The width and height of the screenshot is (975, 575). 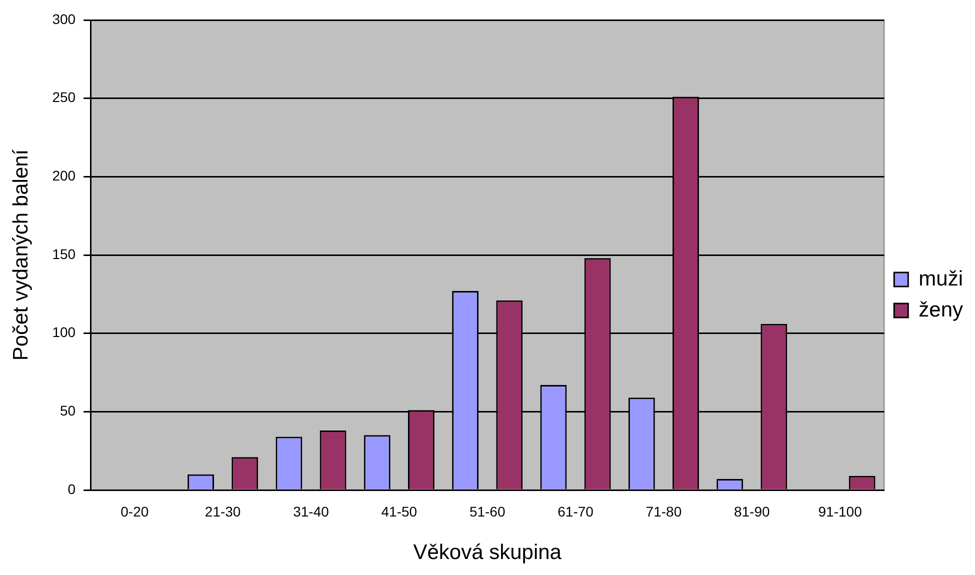 I want to click on legend-label: ženy, so click(x=941, y=310).